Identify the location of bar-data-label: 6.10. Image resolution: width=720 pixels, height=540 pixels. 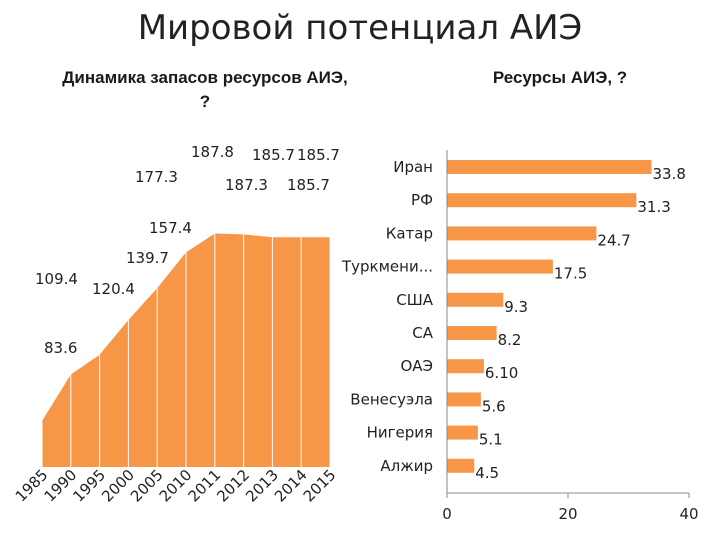
(501, 373).